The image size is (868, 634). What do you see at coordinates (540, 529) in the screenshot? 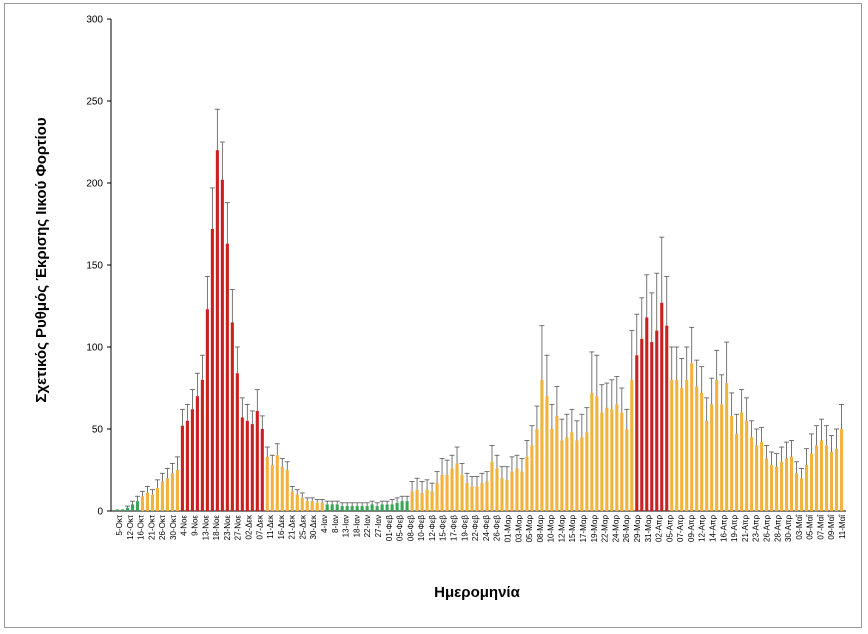
I see `x-tick-label: 08-Μαρ` at bounding box center [540, 529].